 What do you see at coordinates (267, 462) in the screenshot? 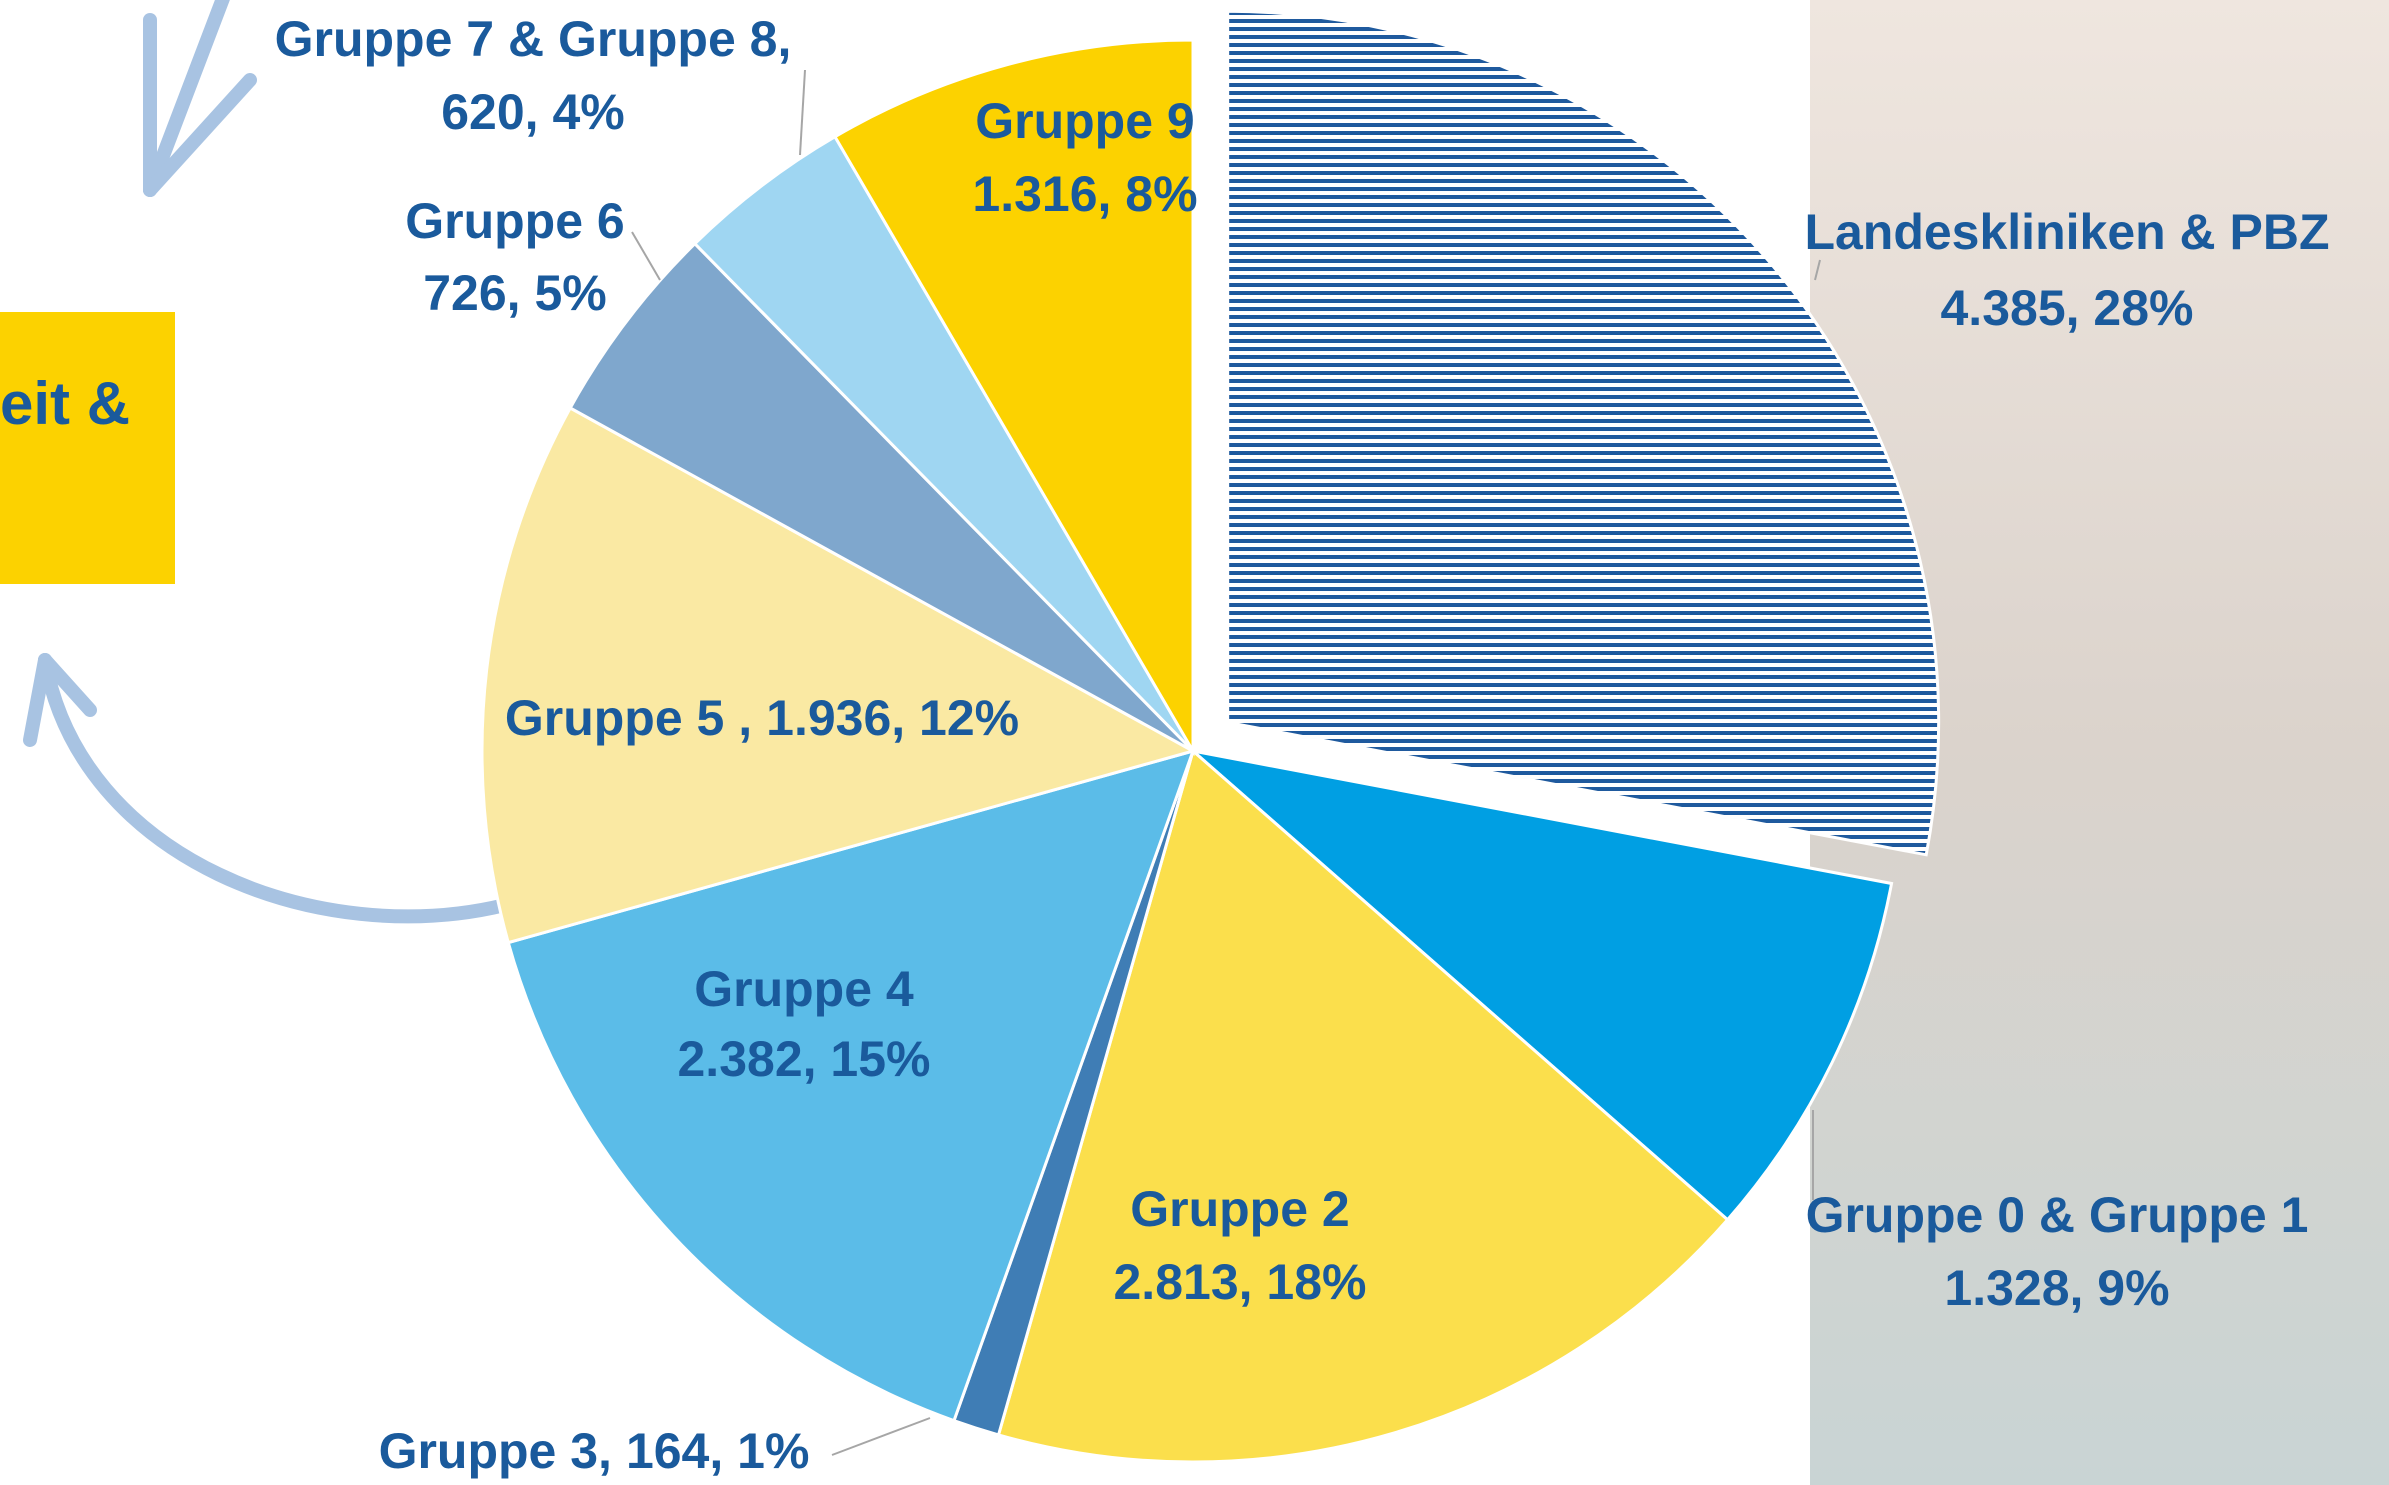
I see `decorative-arrows` at bounding box center [267, 462].